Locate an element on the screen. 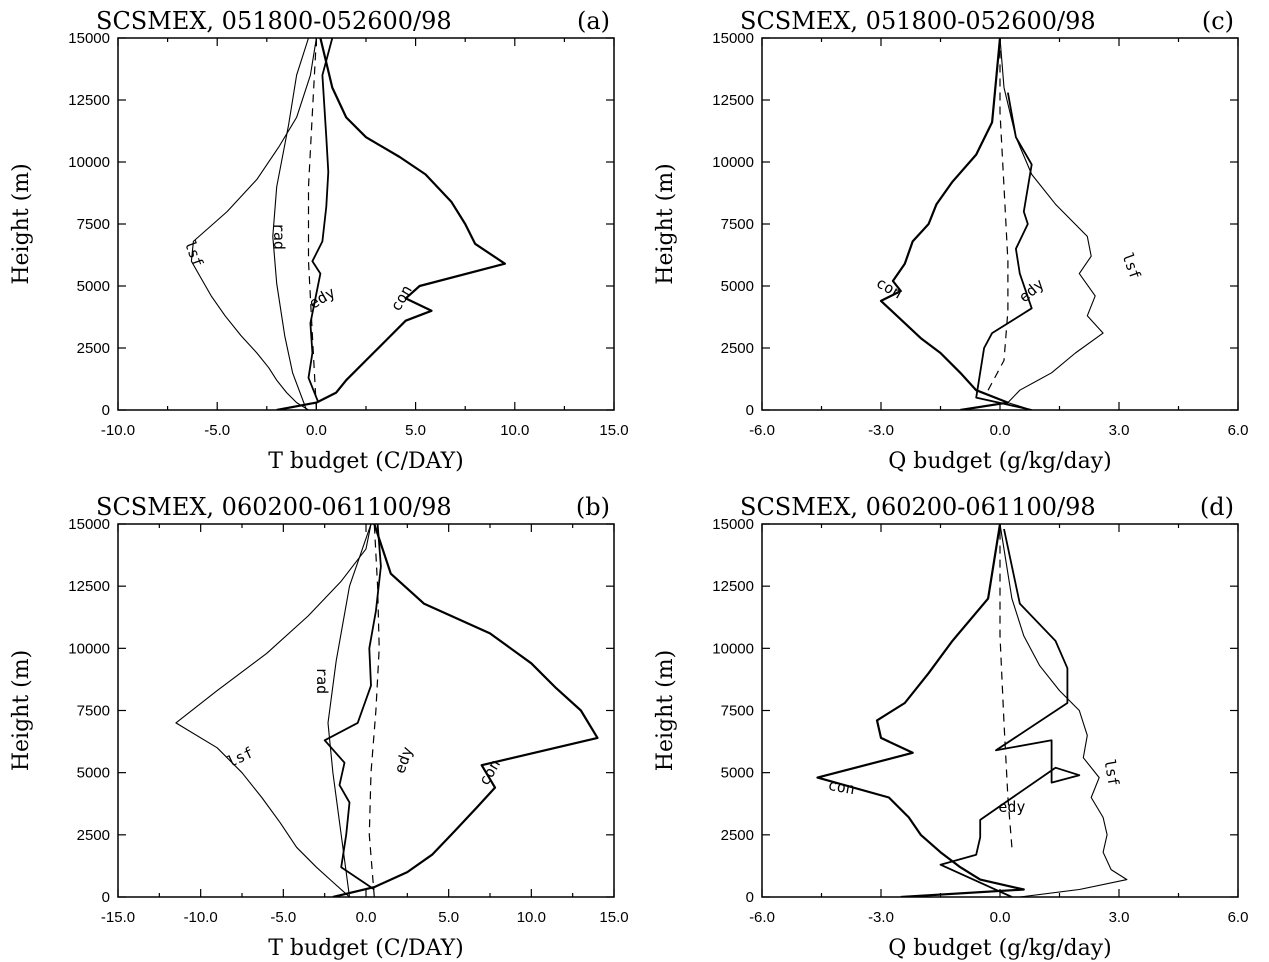 The height and width of the screenshot is (962, 1269). panel-label: (c) is located at coordinates (1218, 21).